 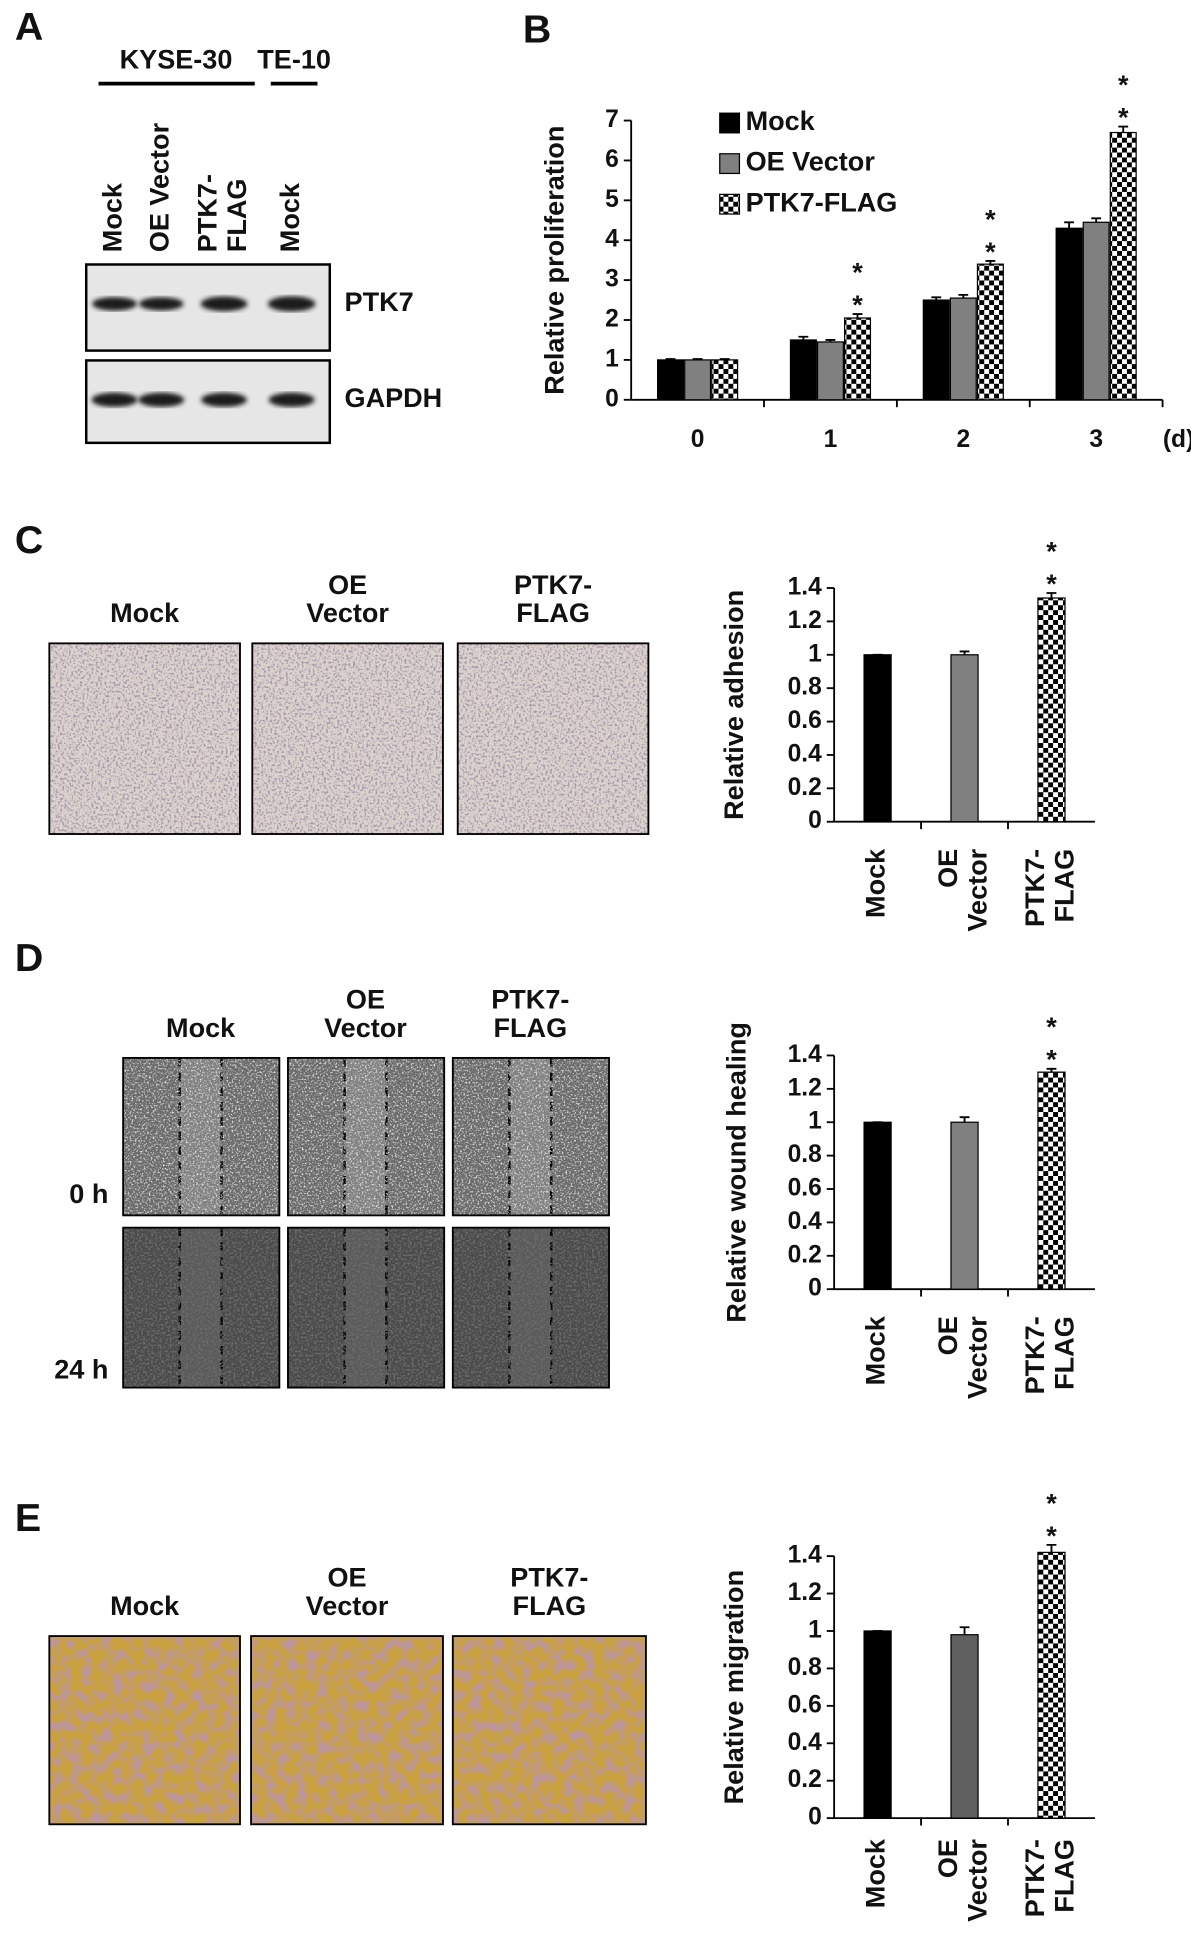 What do you see at coordinates (161, 304) in the screenshot?
I see `blot-band` at bounding box center [161, 304].